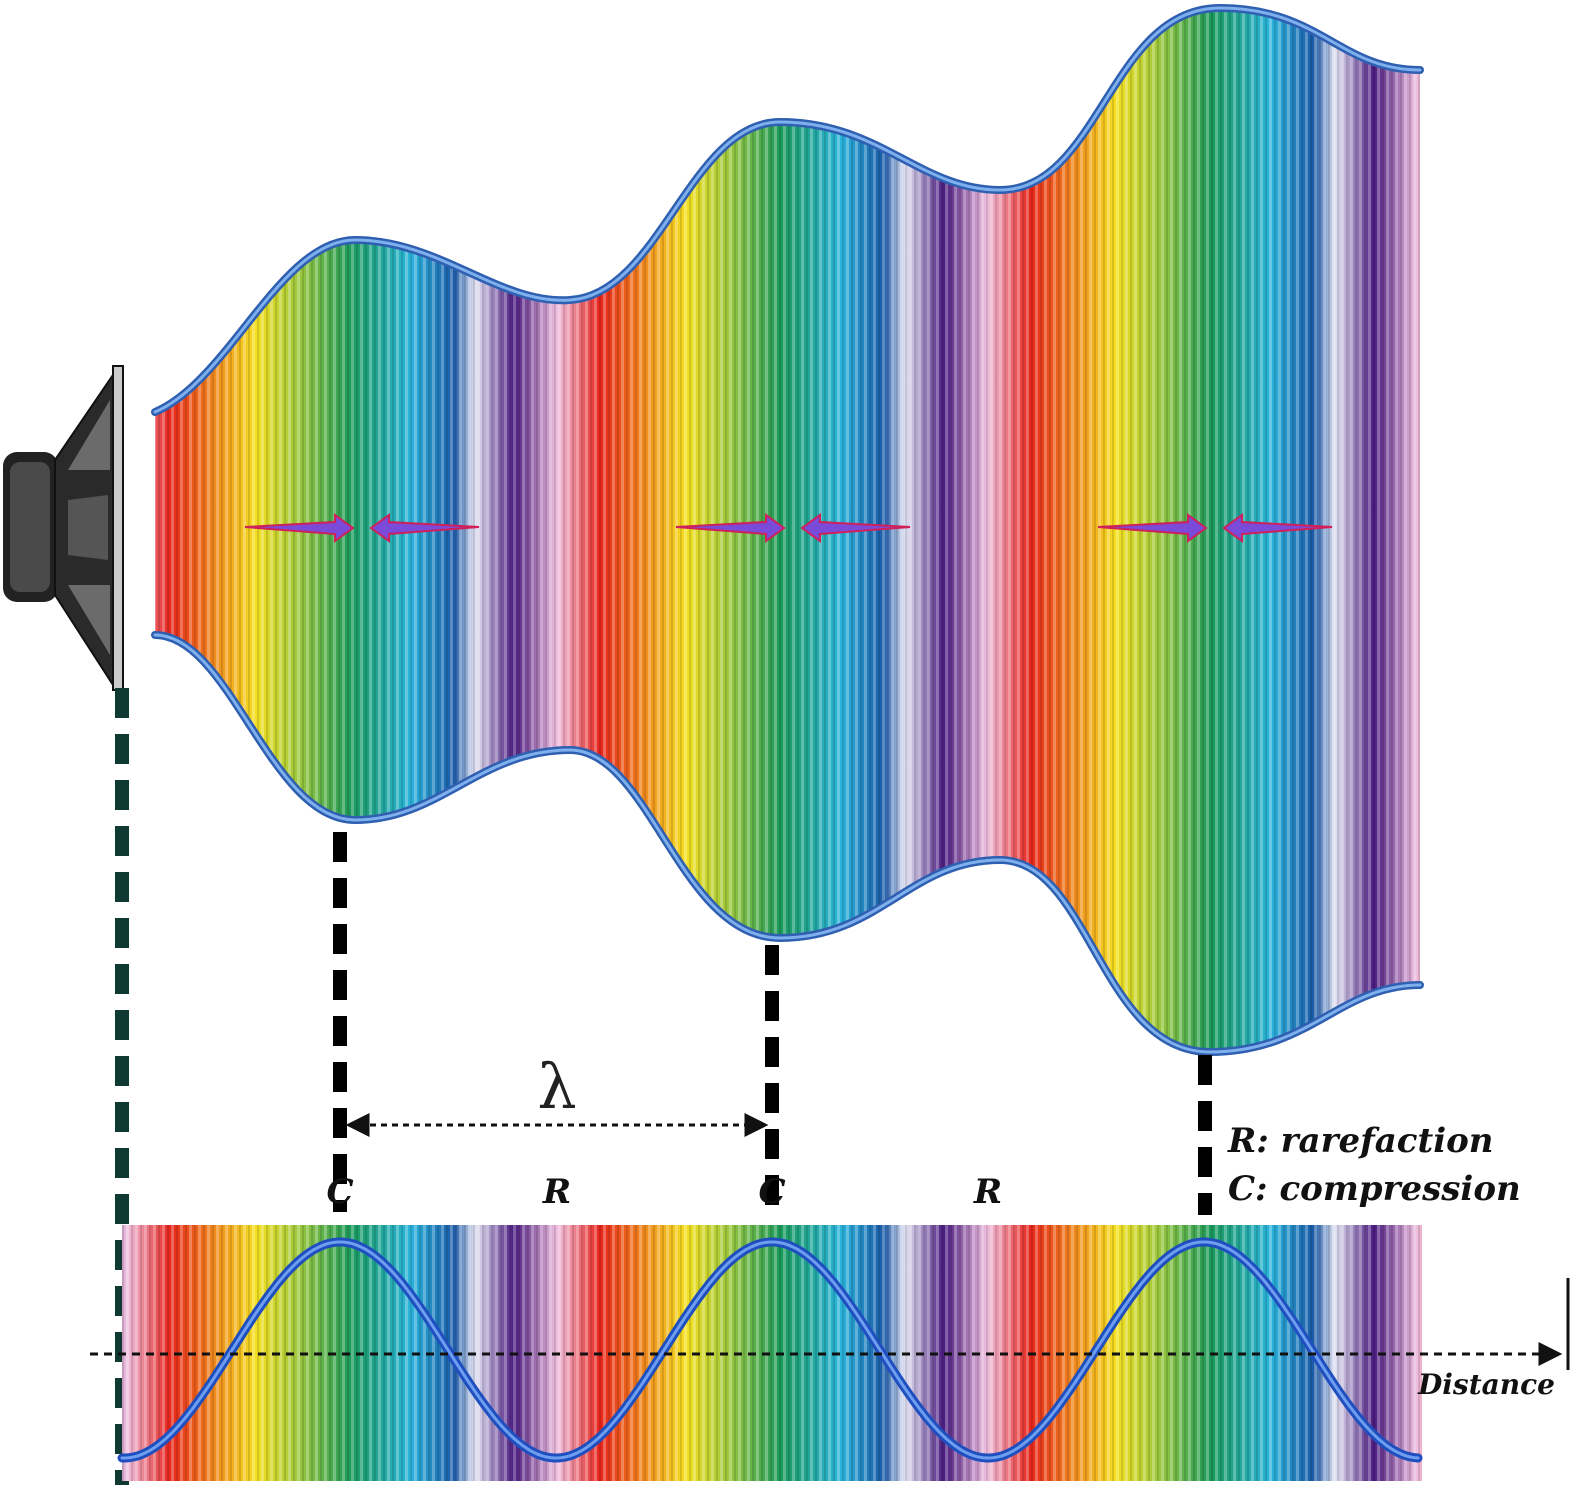  Describe the element at coordinates (770, 1350) in the screenshot. I see `pressure-wave-highlight` at that location.